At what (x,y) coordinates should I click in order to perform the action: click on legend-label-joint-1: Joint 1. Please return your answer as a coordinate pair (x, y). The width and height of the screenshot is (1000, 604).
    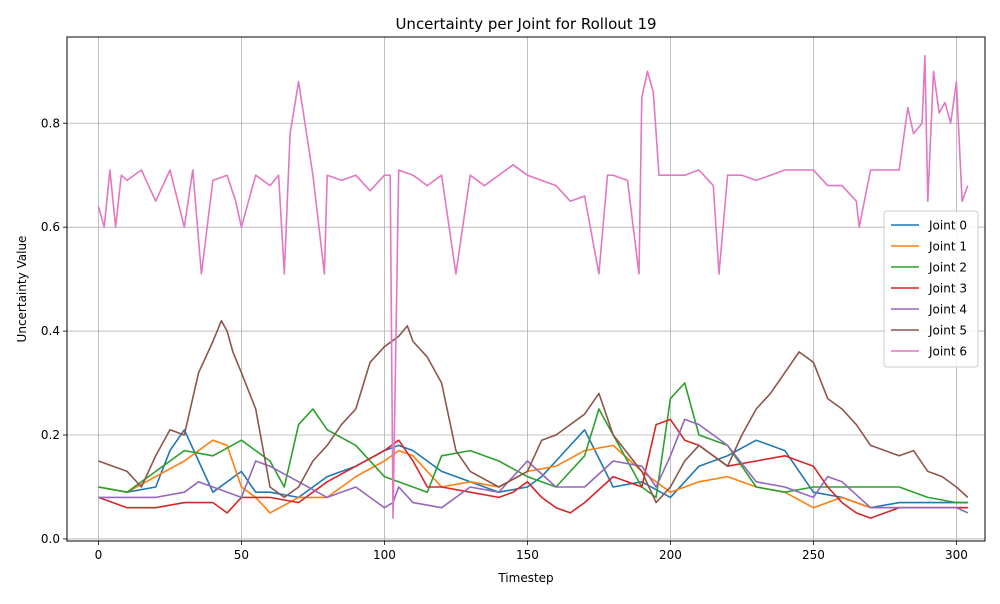
    Looking at the image, I should click on (947, 247).